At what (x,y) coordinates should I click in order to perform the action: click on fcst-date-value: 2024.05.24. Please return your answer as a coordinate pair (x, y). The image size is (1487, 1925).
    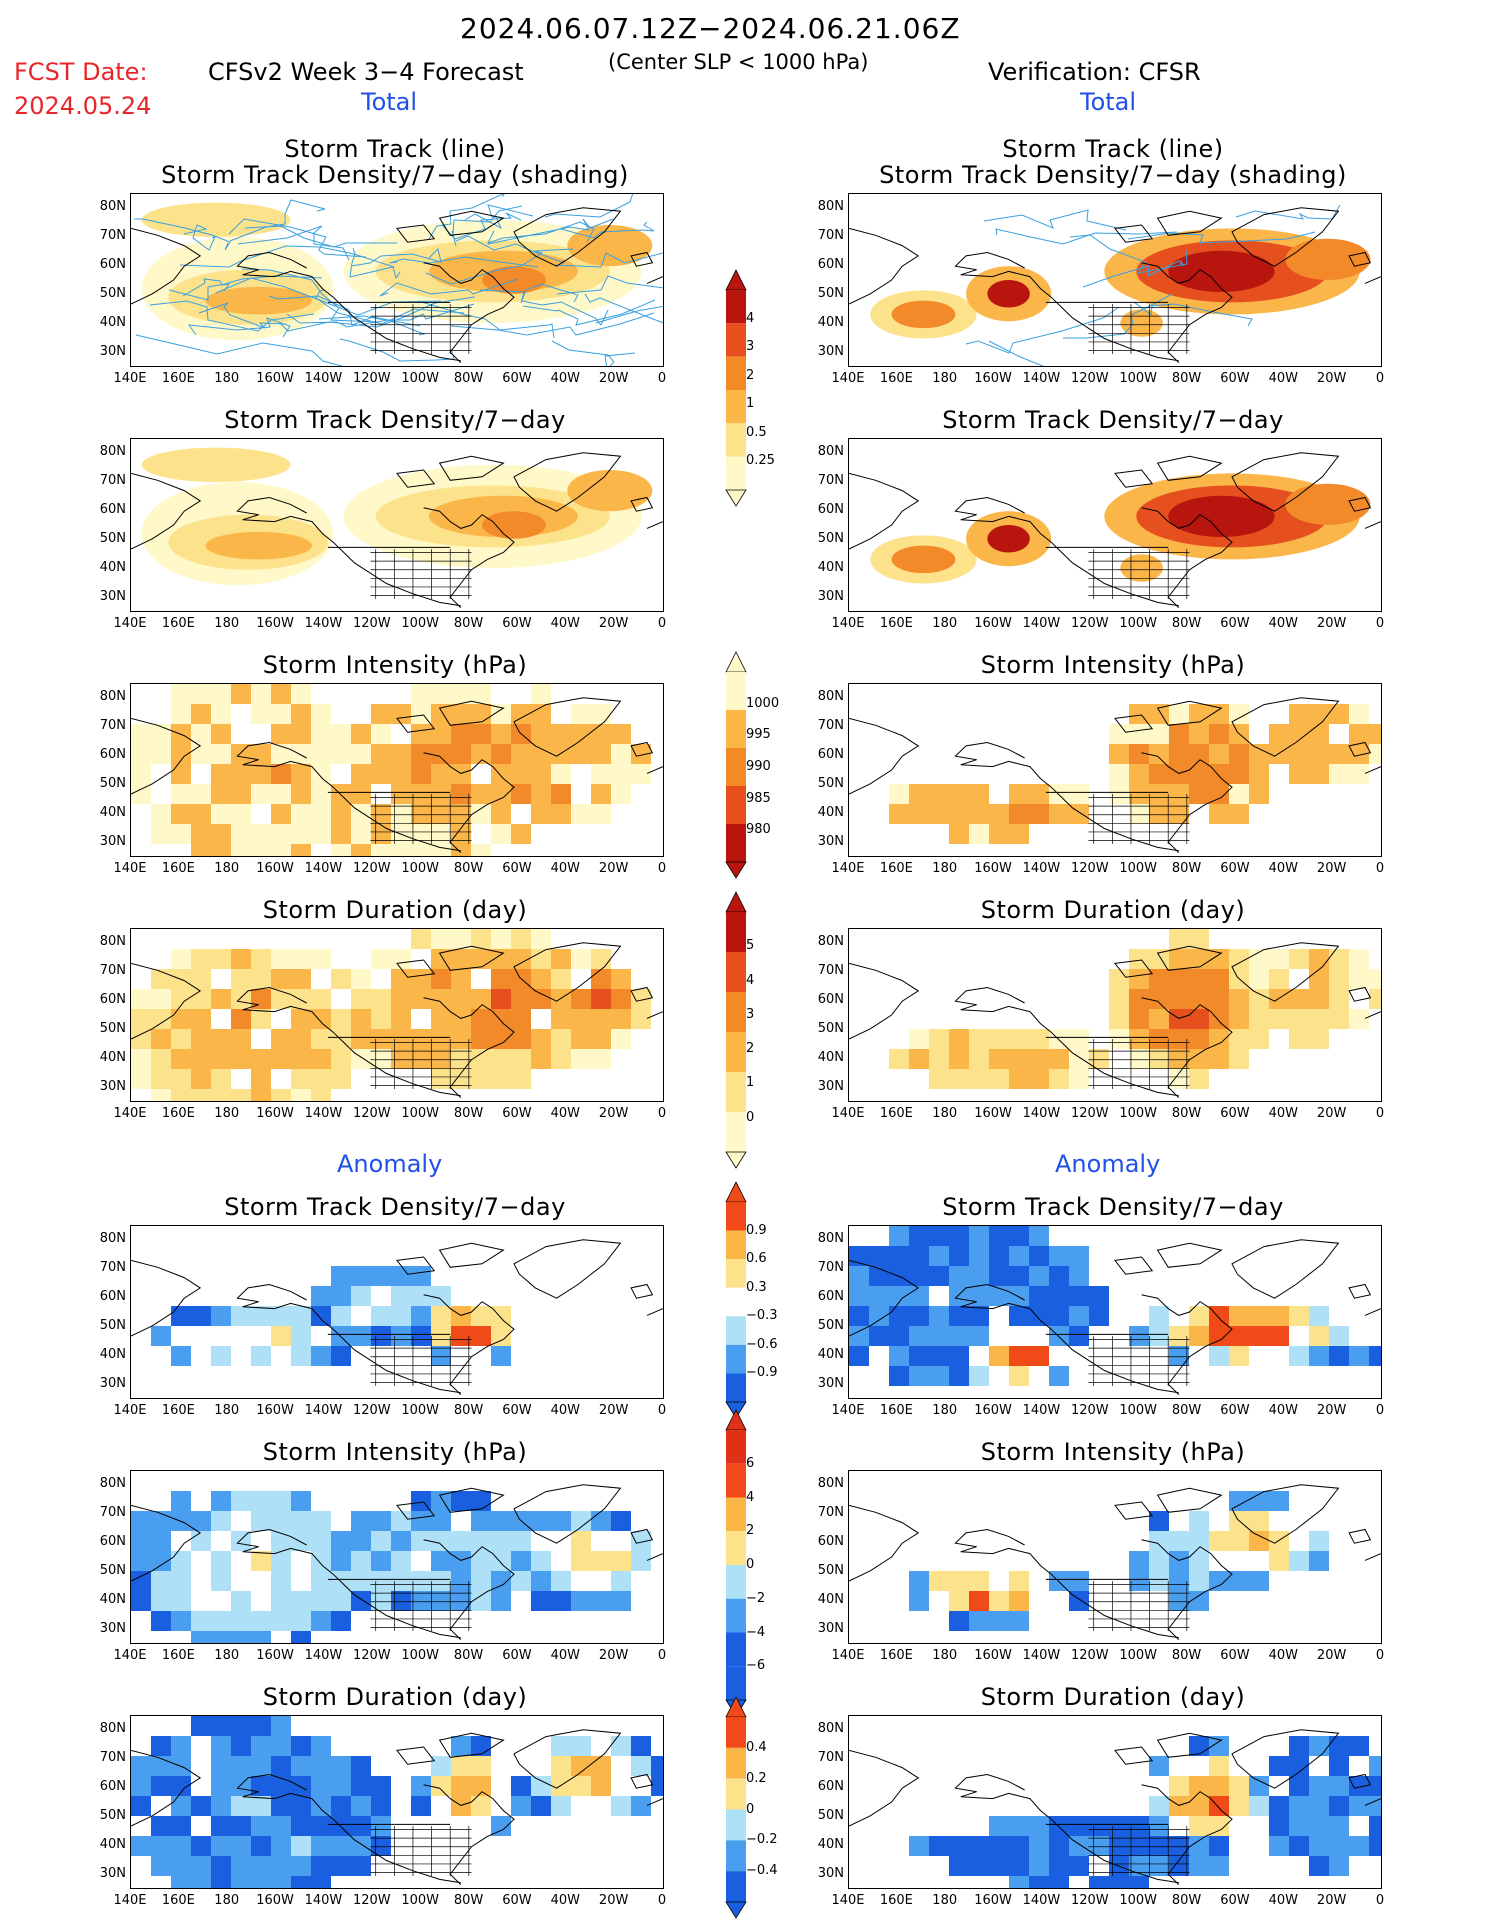
    Looking at the image, I should click on (83, 106).